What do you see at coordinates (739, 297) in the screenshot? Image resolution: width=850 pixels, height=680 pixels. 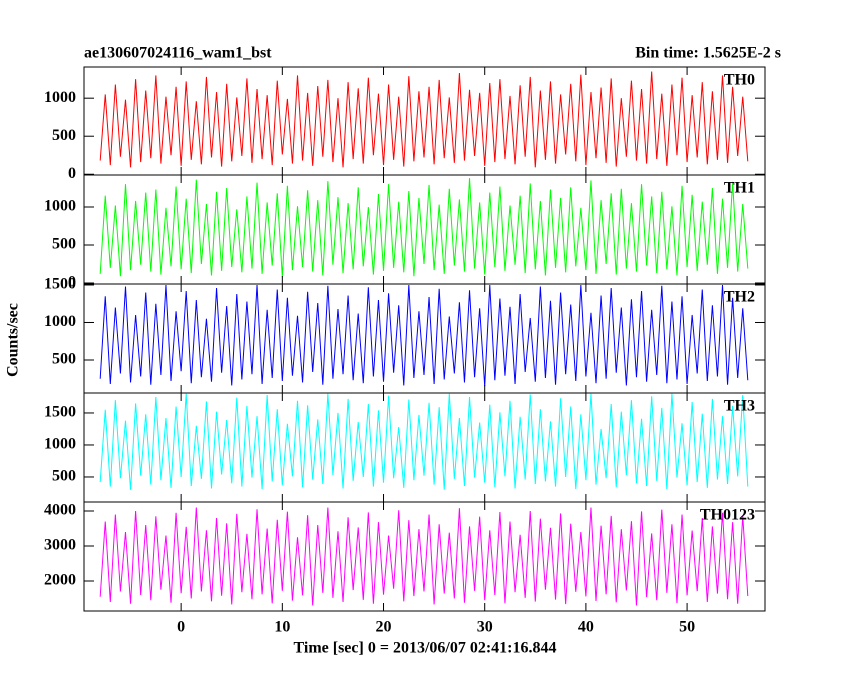 I see `panel-label: TH2` at bounding box center [739, 297].